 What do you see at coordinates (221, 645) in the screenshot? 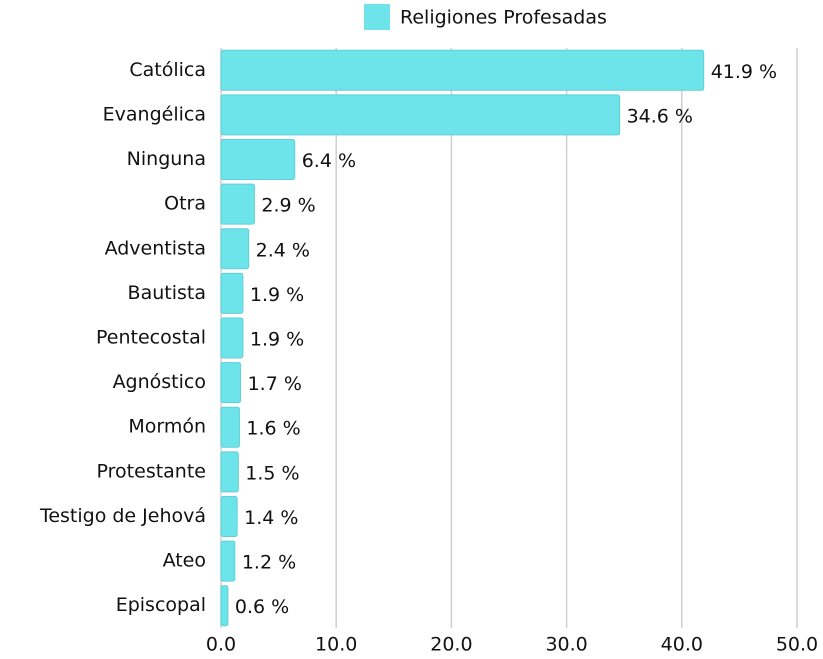
I see `x-tick-label: 0.0` at bounding box center [221, 645].